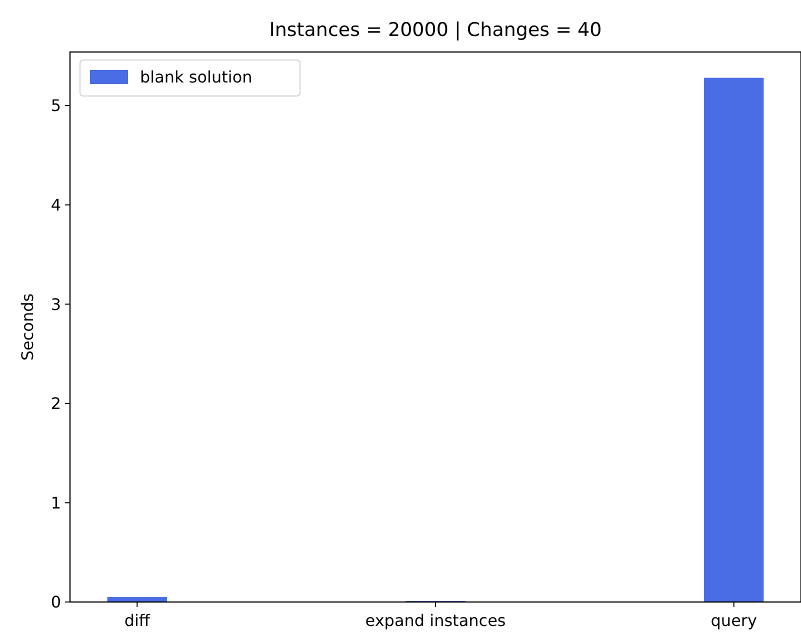  Describe the element at coordinates (435, 30) in the screenshot. I see `chart-title: Instances = 20000 | Changes = 40` at that location.